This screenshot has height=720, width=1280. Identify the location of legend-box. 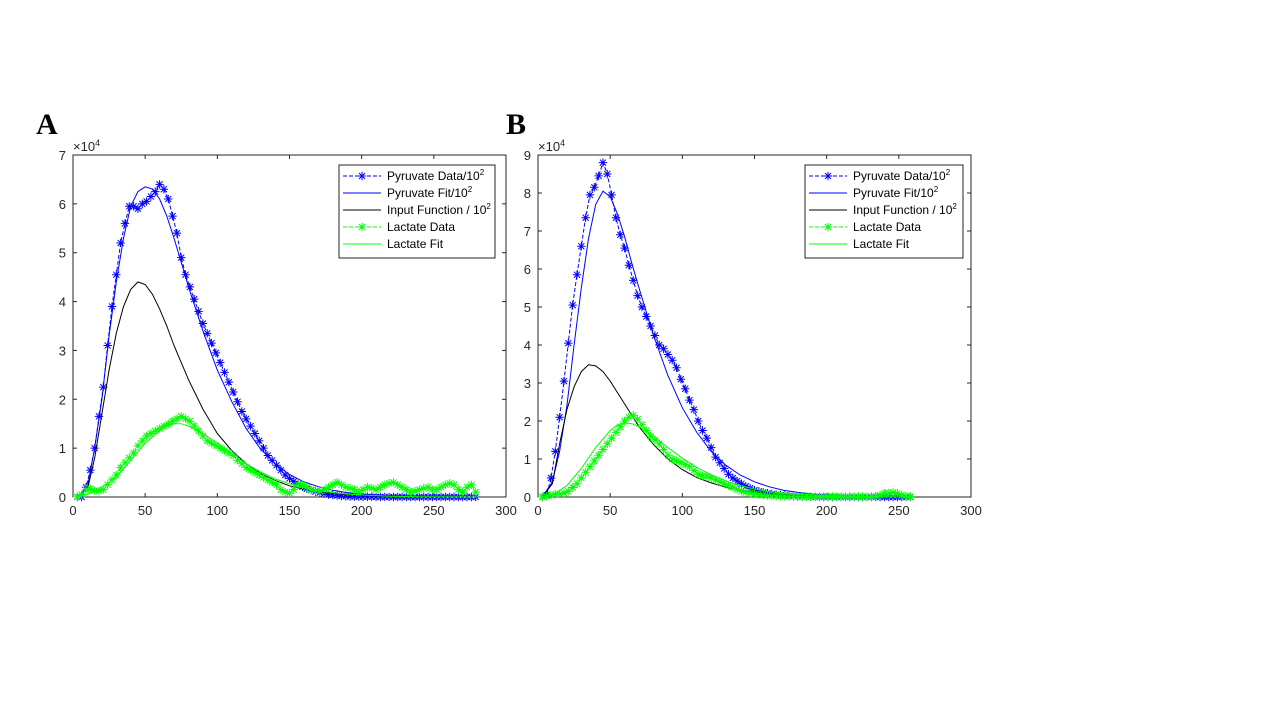
(417, 211).